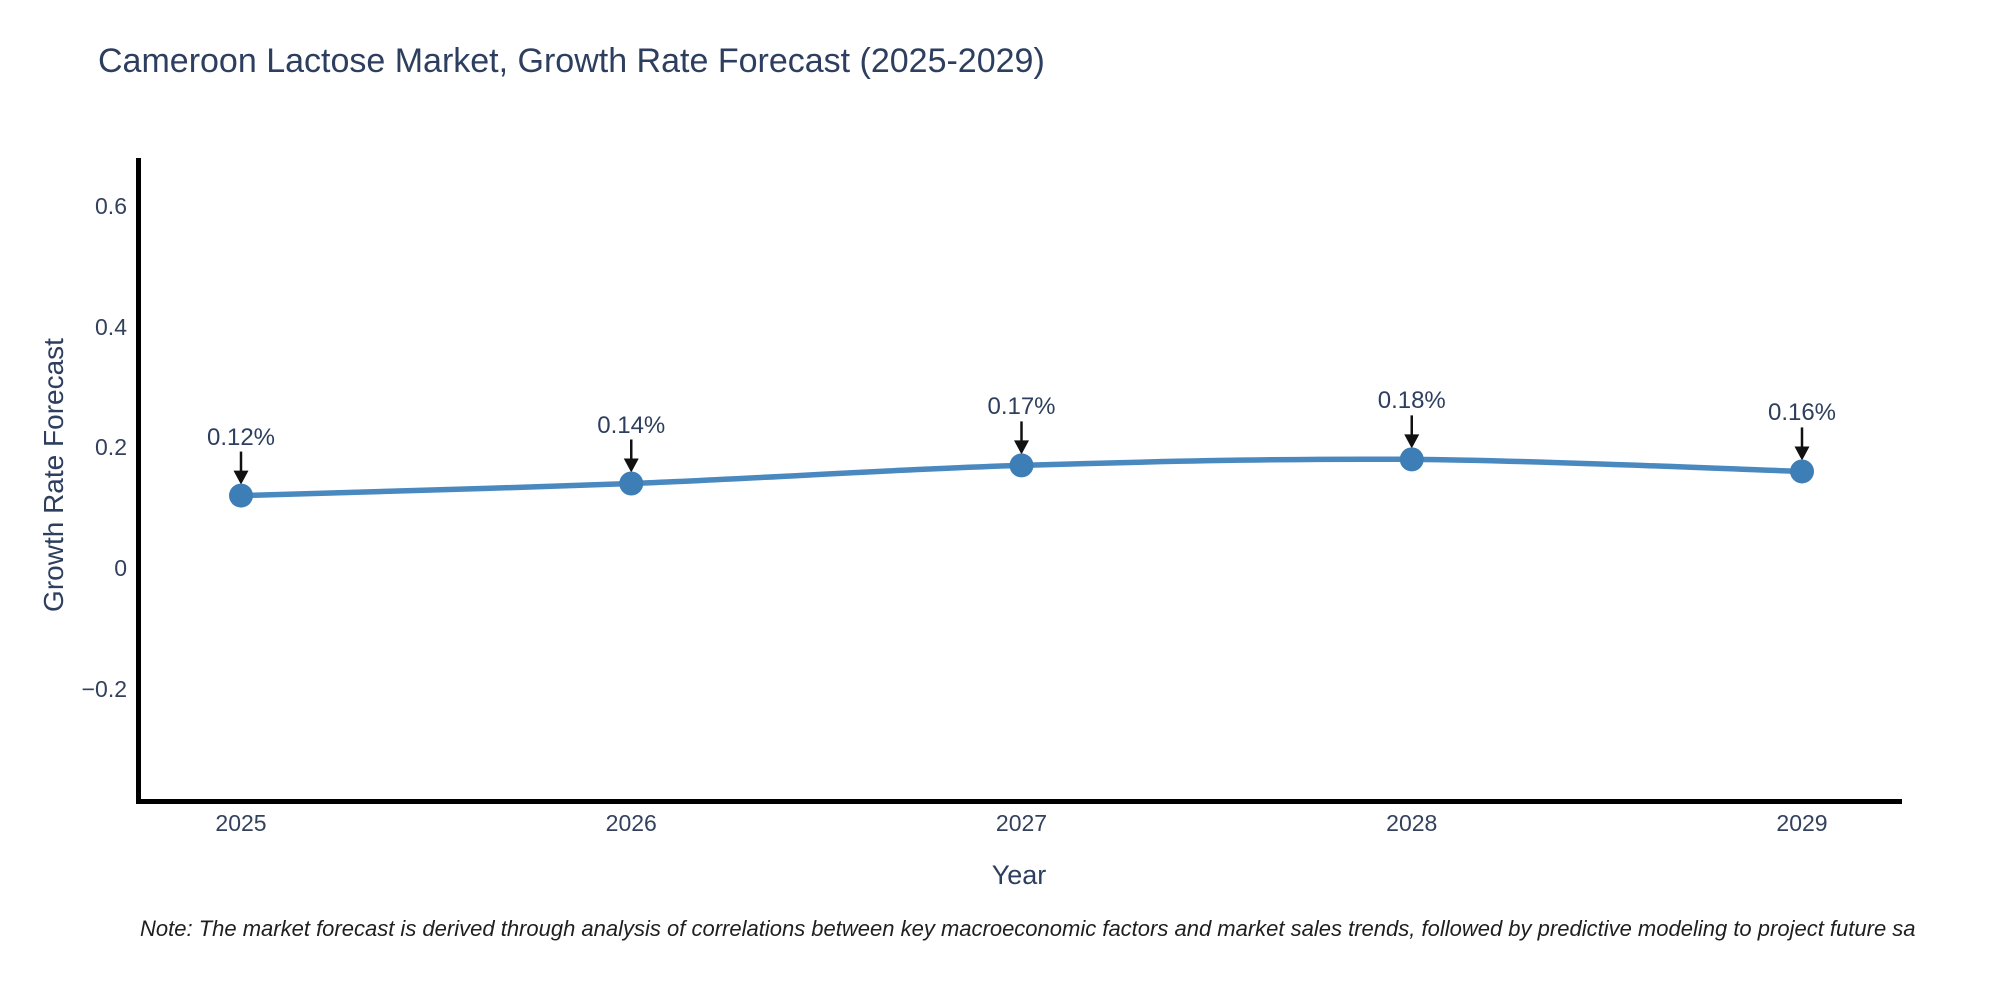 This screenshot has width=2000, height=1000. Describe the element at coordinates (104, 688) in the screenshot. I see `y-tick-label: −0.2` at that location.